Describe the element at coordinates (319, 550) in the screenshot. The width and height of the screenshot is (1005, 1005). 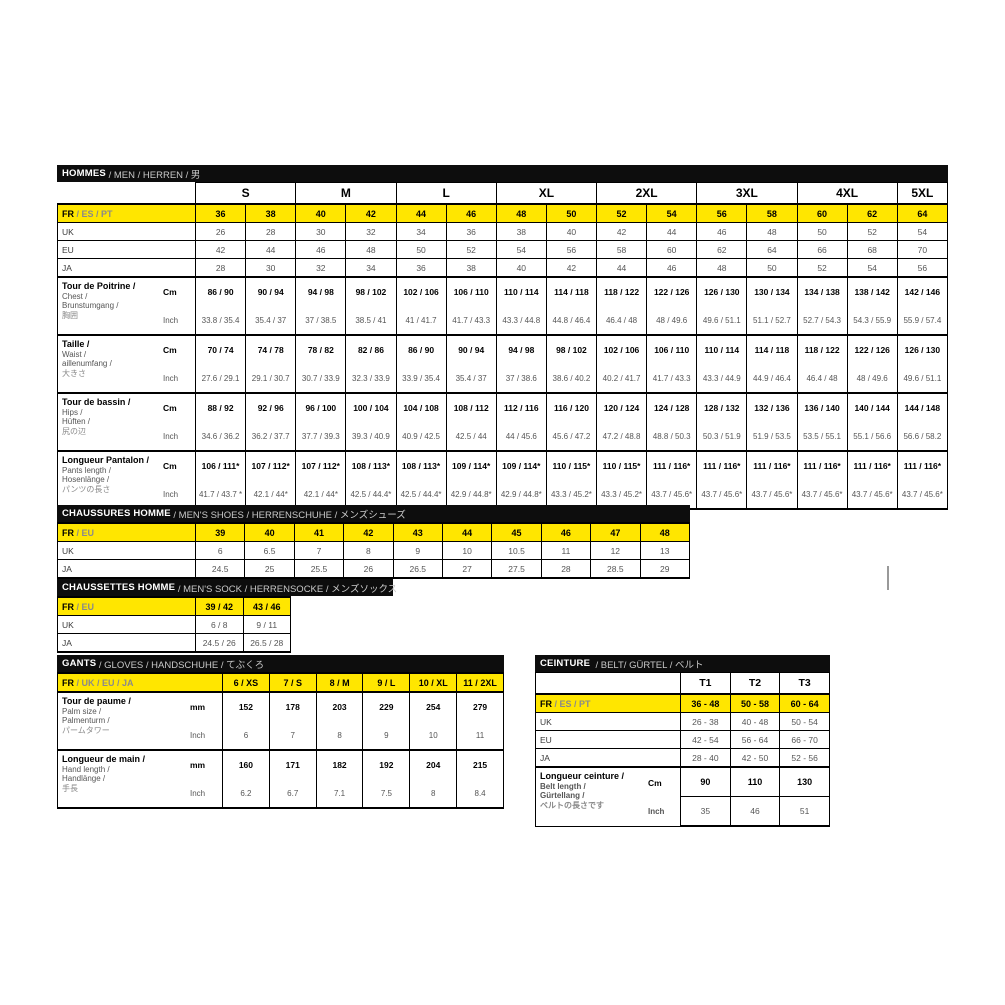
I see `table-cell: 7` at that location.